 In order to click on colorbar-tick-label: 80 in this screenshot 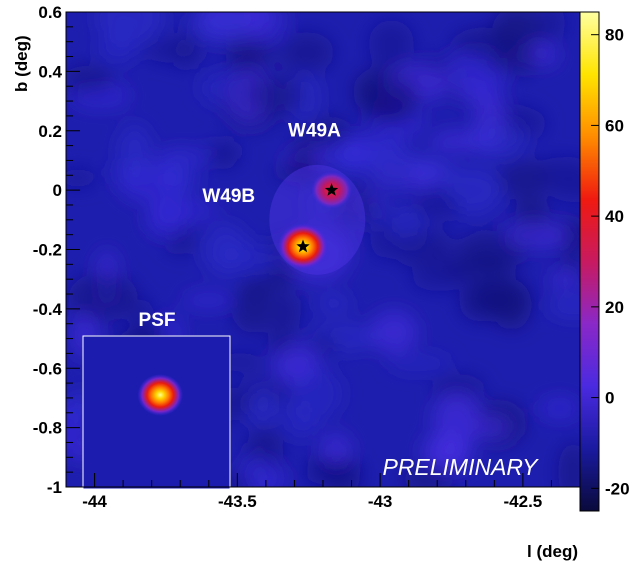, I will do `click(614, 35)`.